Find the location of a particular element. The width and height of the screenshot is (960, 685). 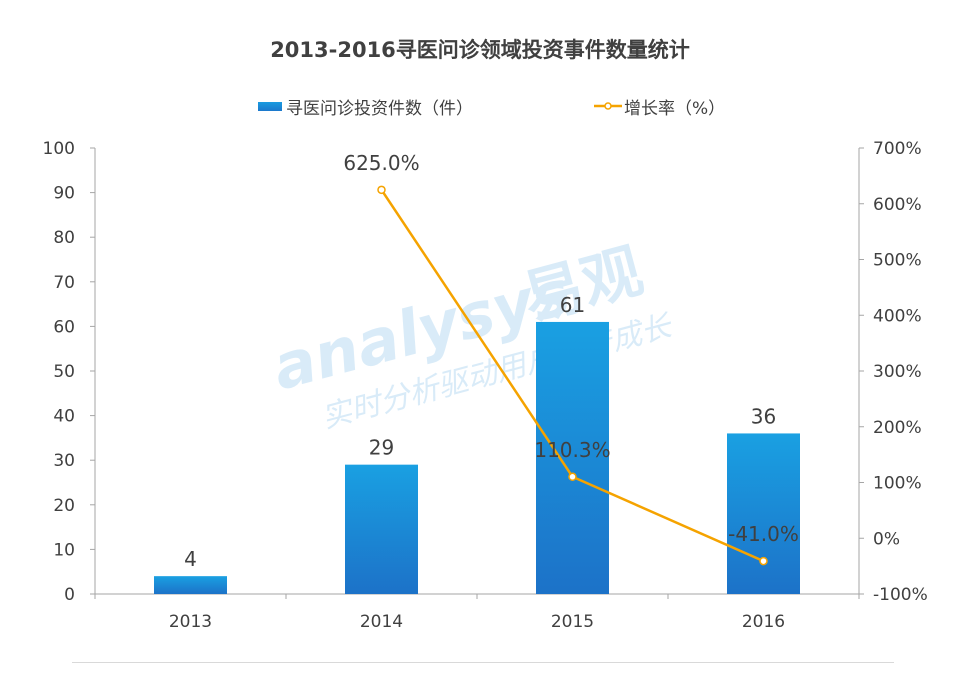

y-right-tick-label: -100% is located at coordinates (900, 595).